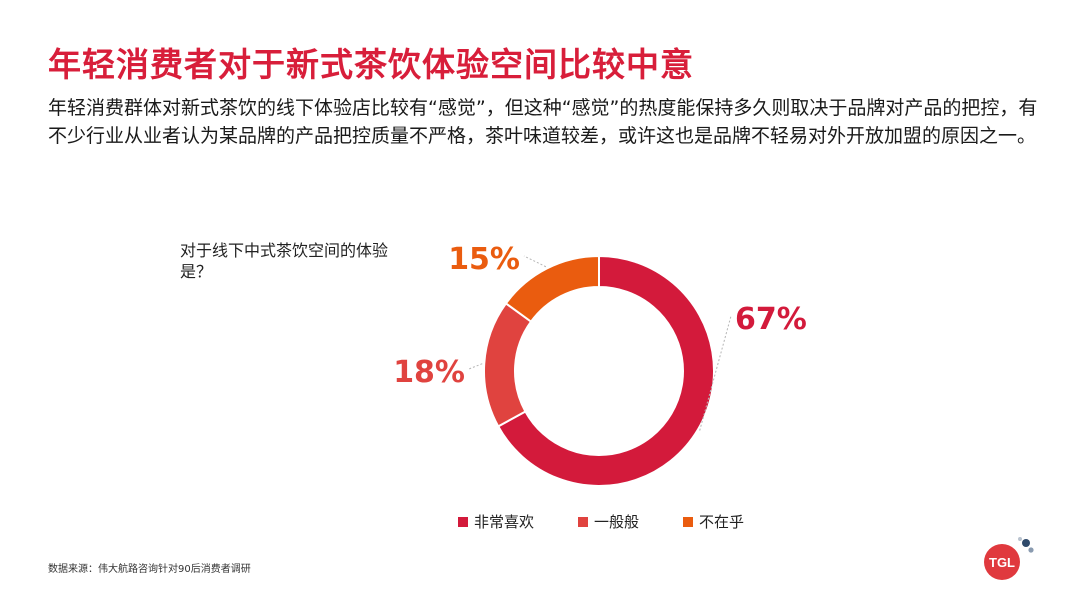  Describe the element at coordinates (484, 259) in the screenshot. I see `value-label-dont-care: 15%` at that location.